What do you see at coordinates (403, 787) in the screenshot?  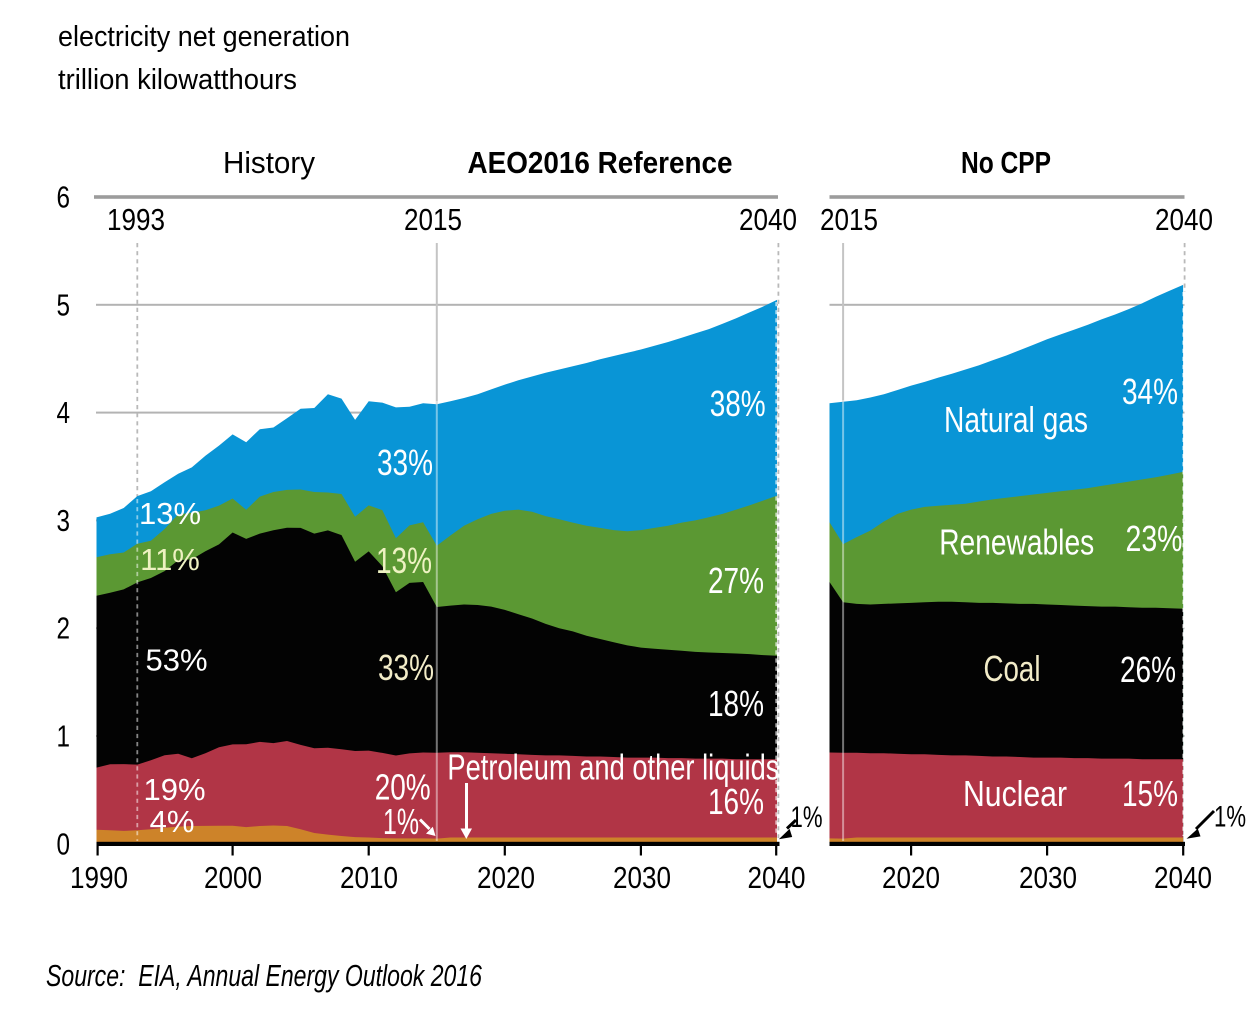 I see `svg-text: 20%` at bounding box center [403, 787].